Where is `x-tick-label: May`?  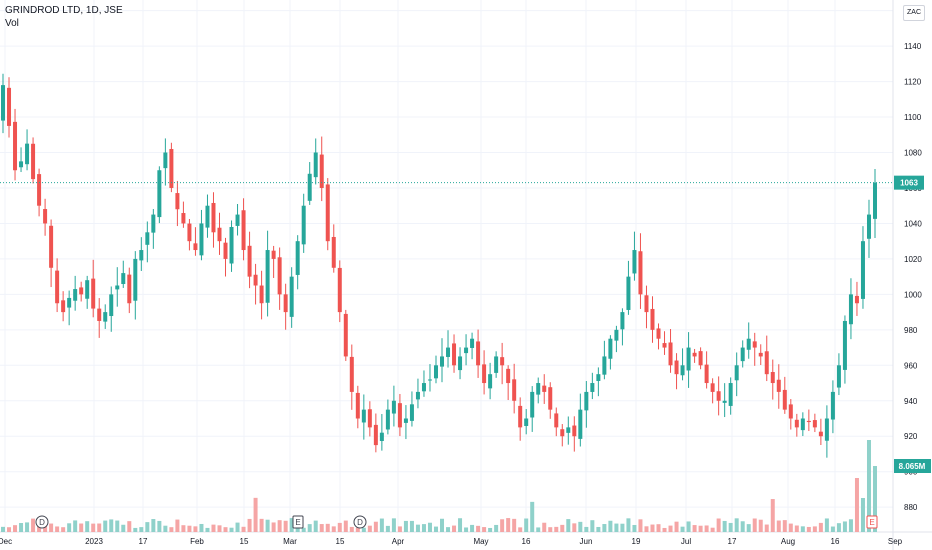
x-tick-label: May is located at coordinates (480, 541).